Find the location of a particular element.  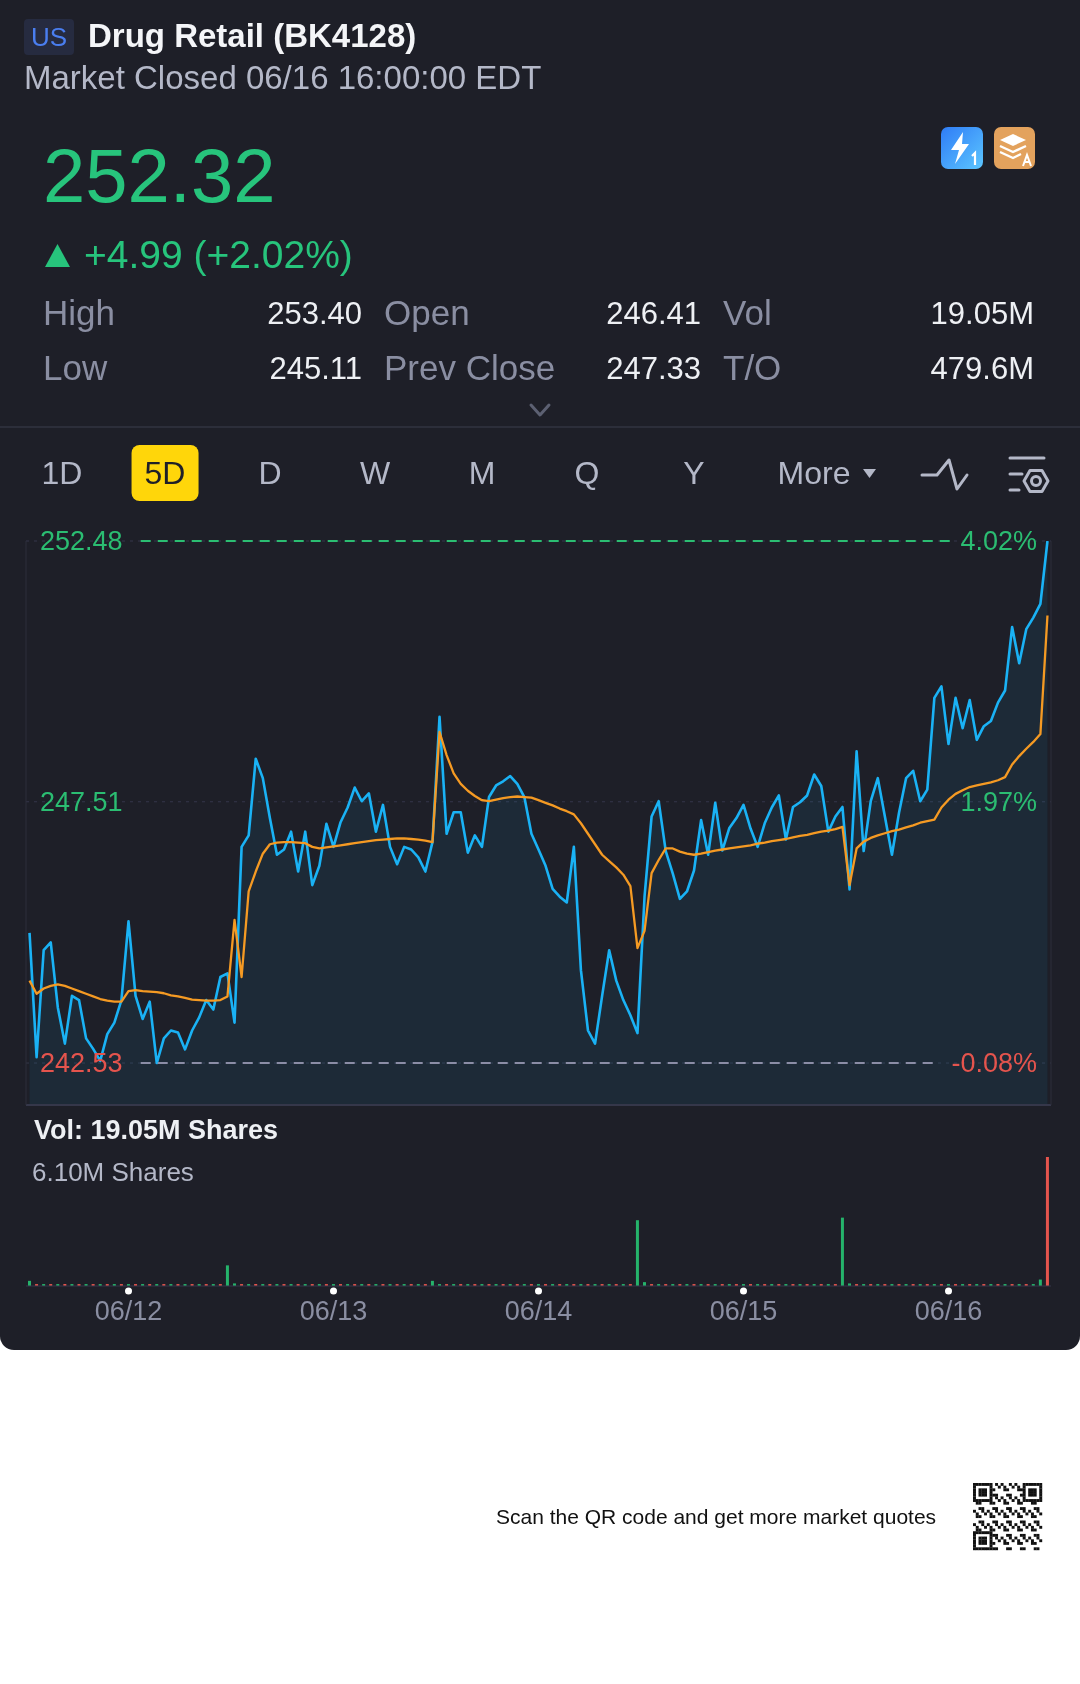

text: 245.11 is located at coordinates (315, 368).